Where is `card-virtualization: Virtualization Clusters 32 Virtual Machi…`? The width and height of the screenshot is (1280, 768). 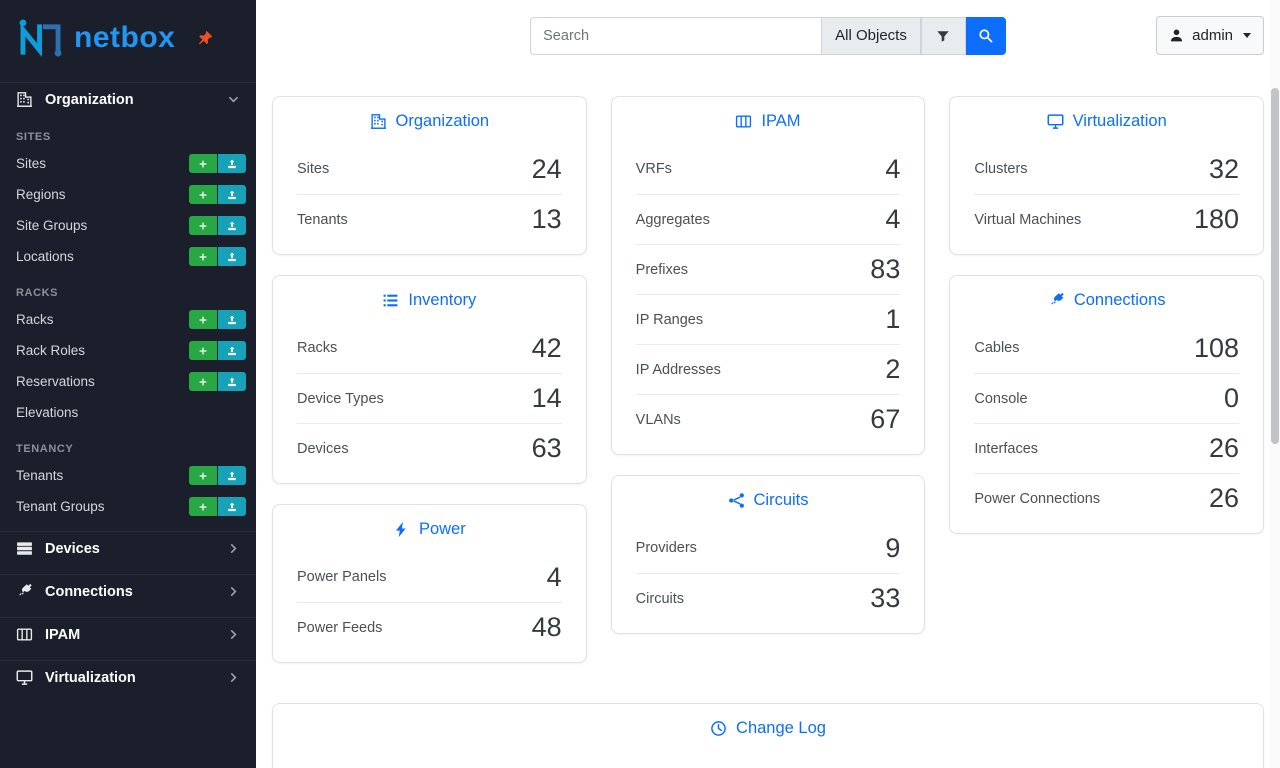
card-virtualization: Virtualization Clusters 32 Virtual Machi… is located at coordinates (1107, 175).